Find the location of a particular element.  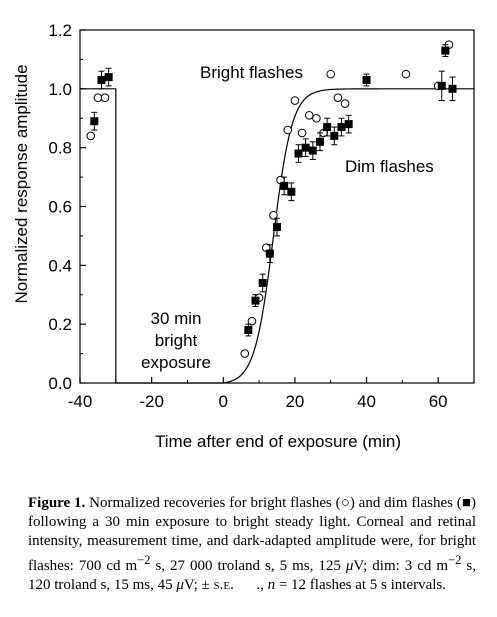

y-tick-label: 0.8 is located at coordinates (60, 148).